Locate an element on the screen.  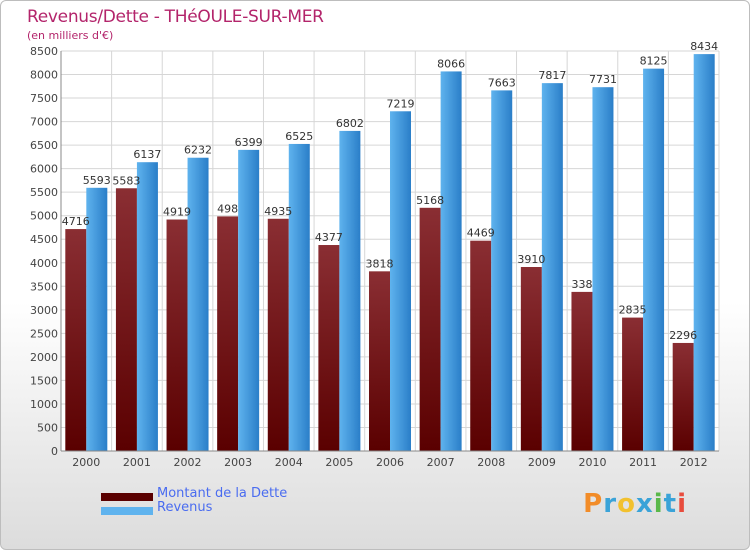
legend-label-revenus: Revenus is located at coordinates (185, 507).